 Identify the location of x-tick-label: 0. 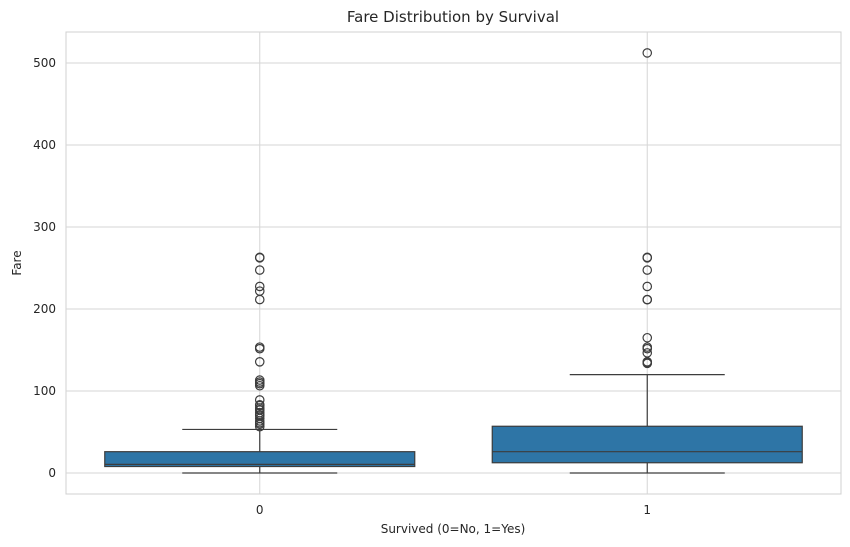
(260, 510).